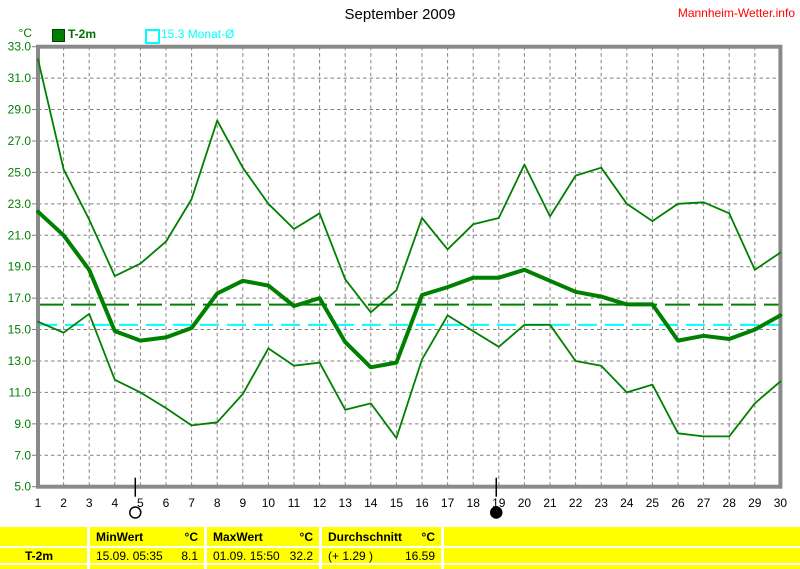 This screenshot has height=569, width=800. I want to click on site-link: Mannheim-Wetter.info, so click(736, 13).